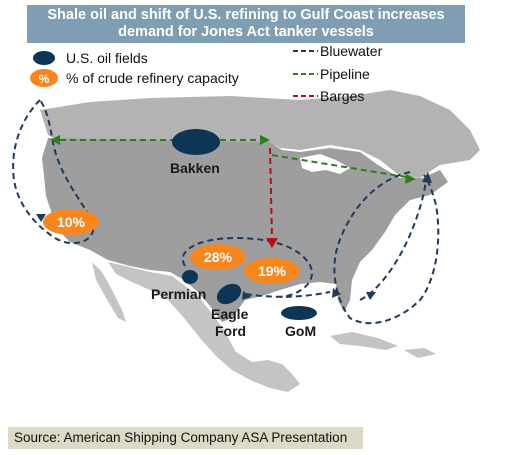 The width and height of the screenshot is (516, 455). Describe the element at coordinates (351, 51) in the screenshot. I see `legend-bluewater-label: Bluewater` at that location.